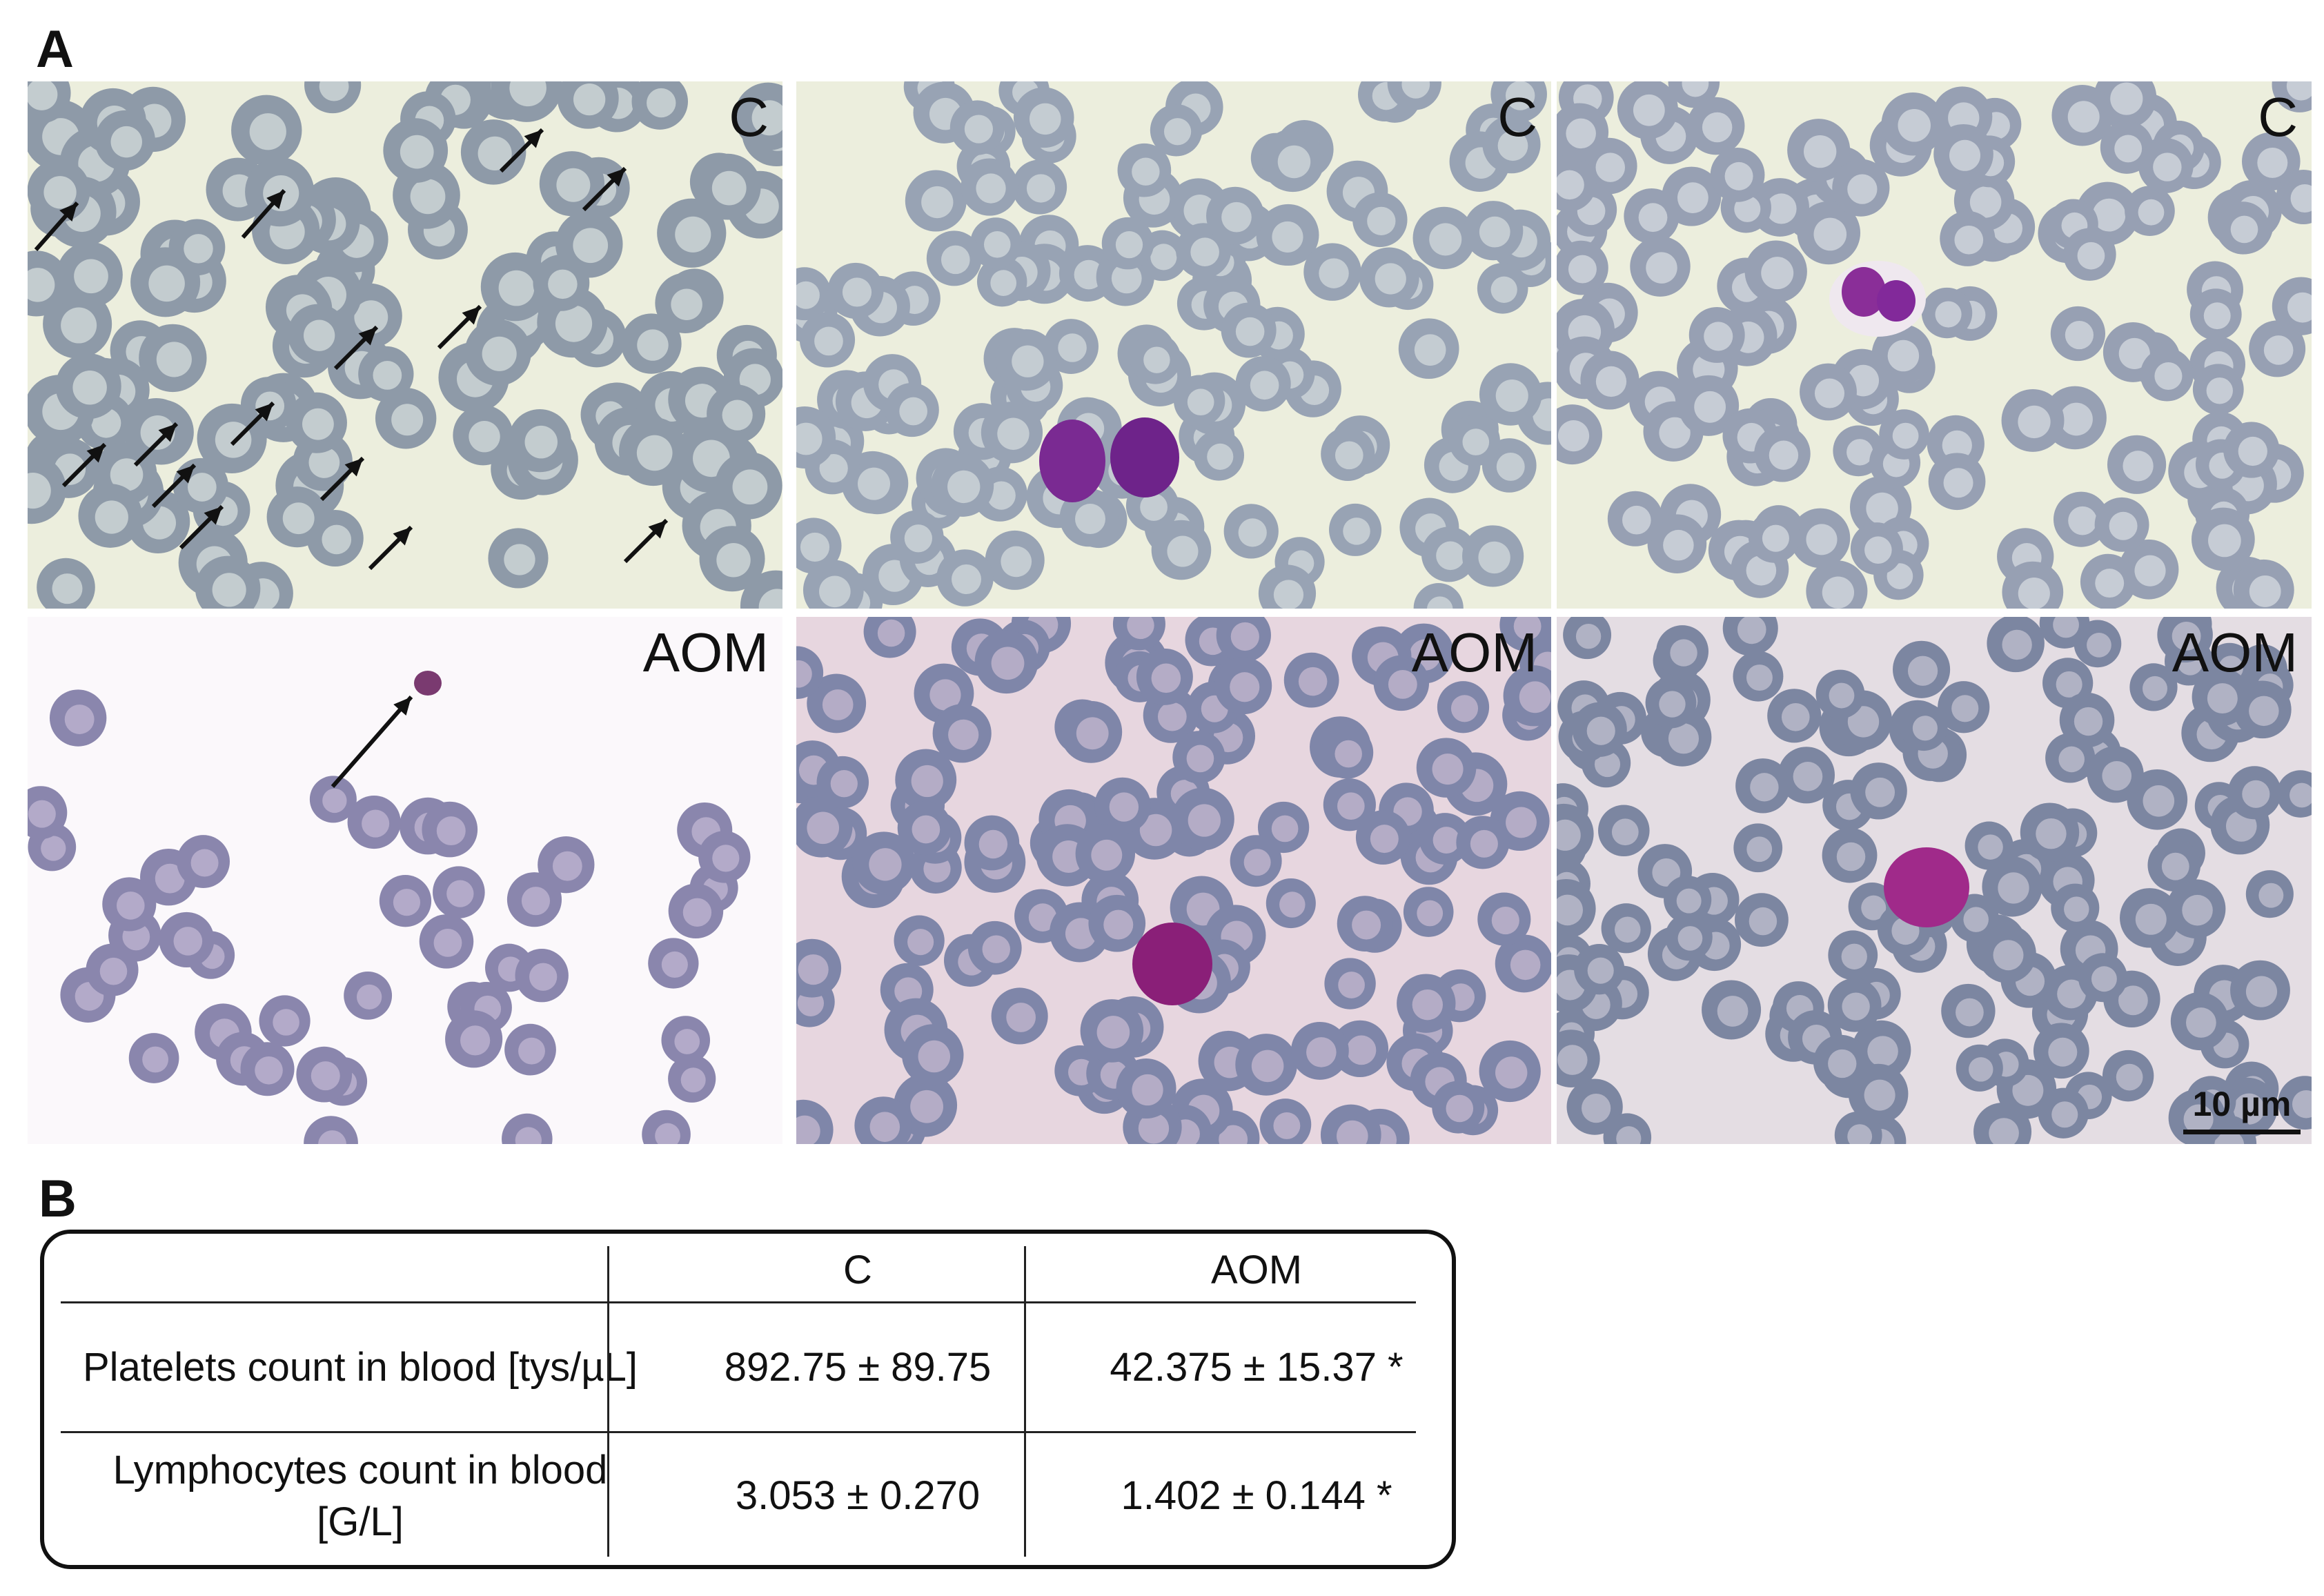  What do you see at coordinates (360, 1495) in the screenshot?
I see `row-lymphocytes-label: Lymphocytes count in blood [G/L]` at bounding box center [360, 1495].